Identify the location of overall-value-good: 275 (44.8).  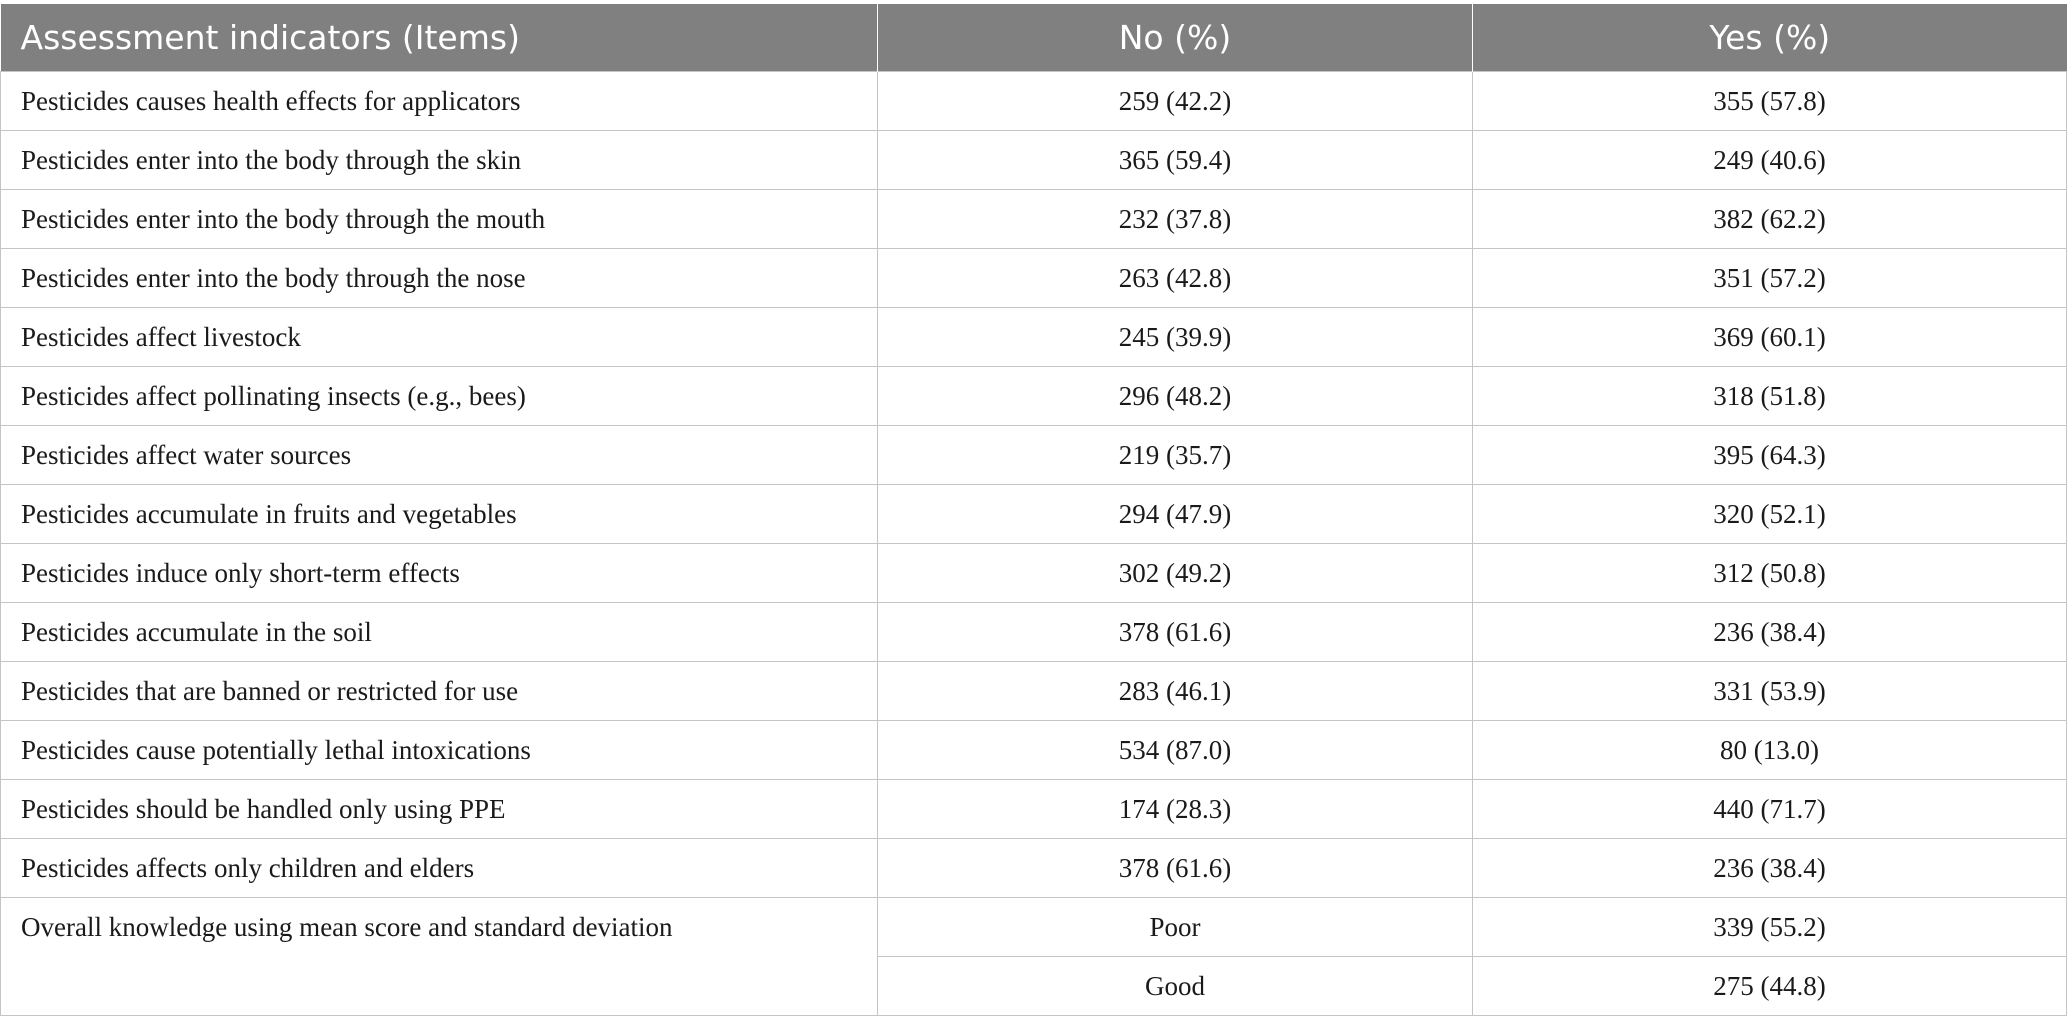
(1769, 986).